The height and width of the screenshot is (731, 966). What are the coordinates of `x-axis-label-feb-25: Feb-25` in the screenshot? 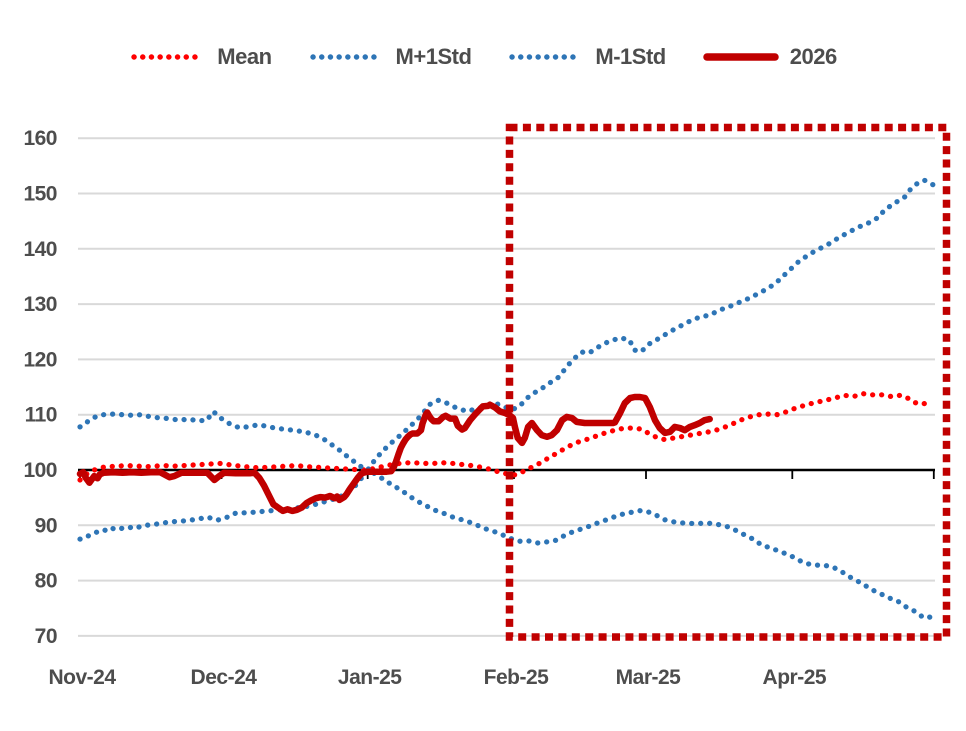 It's located at (517, 677).